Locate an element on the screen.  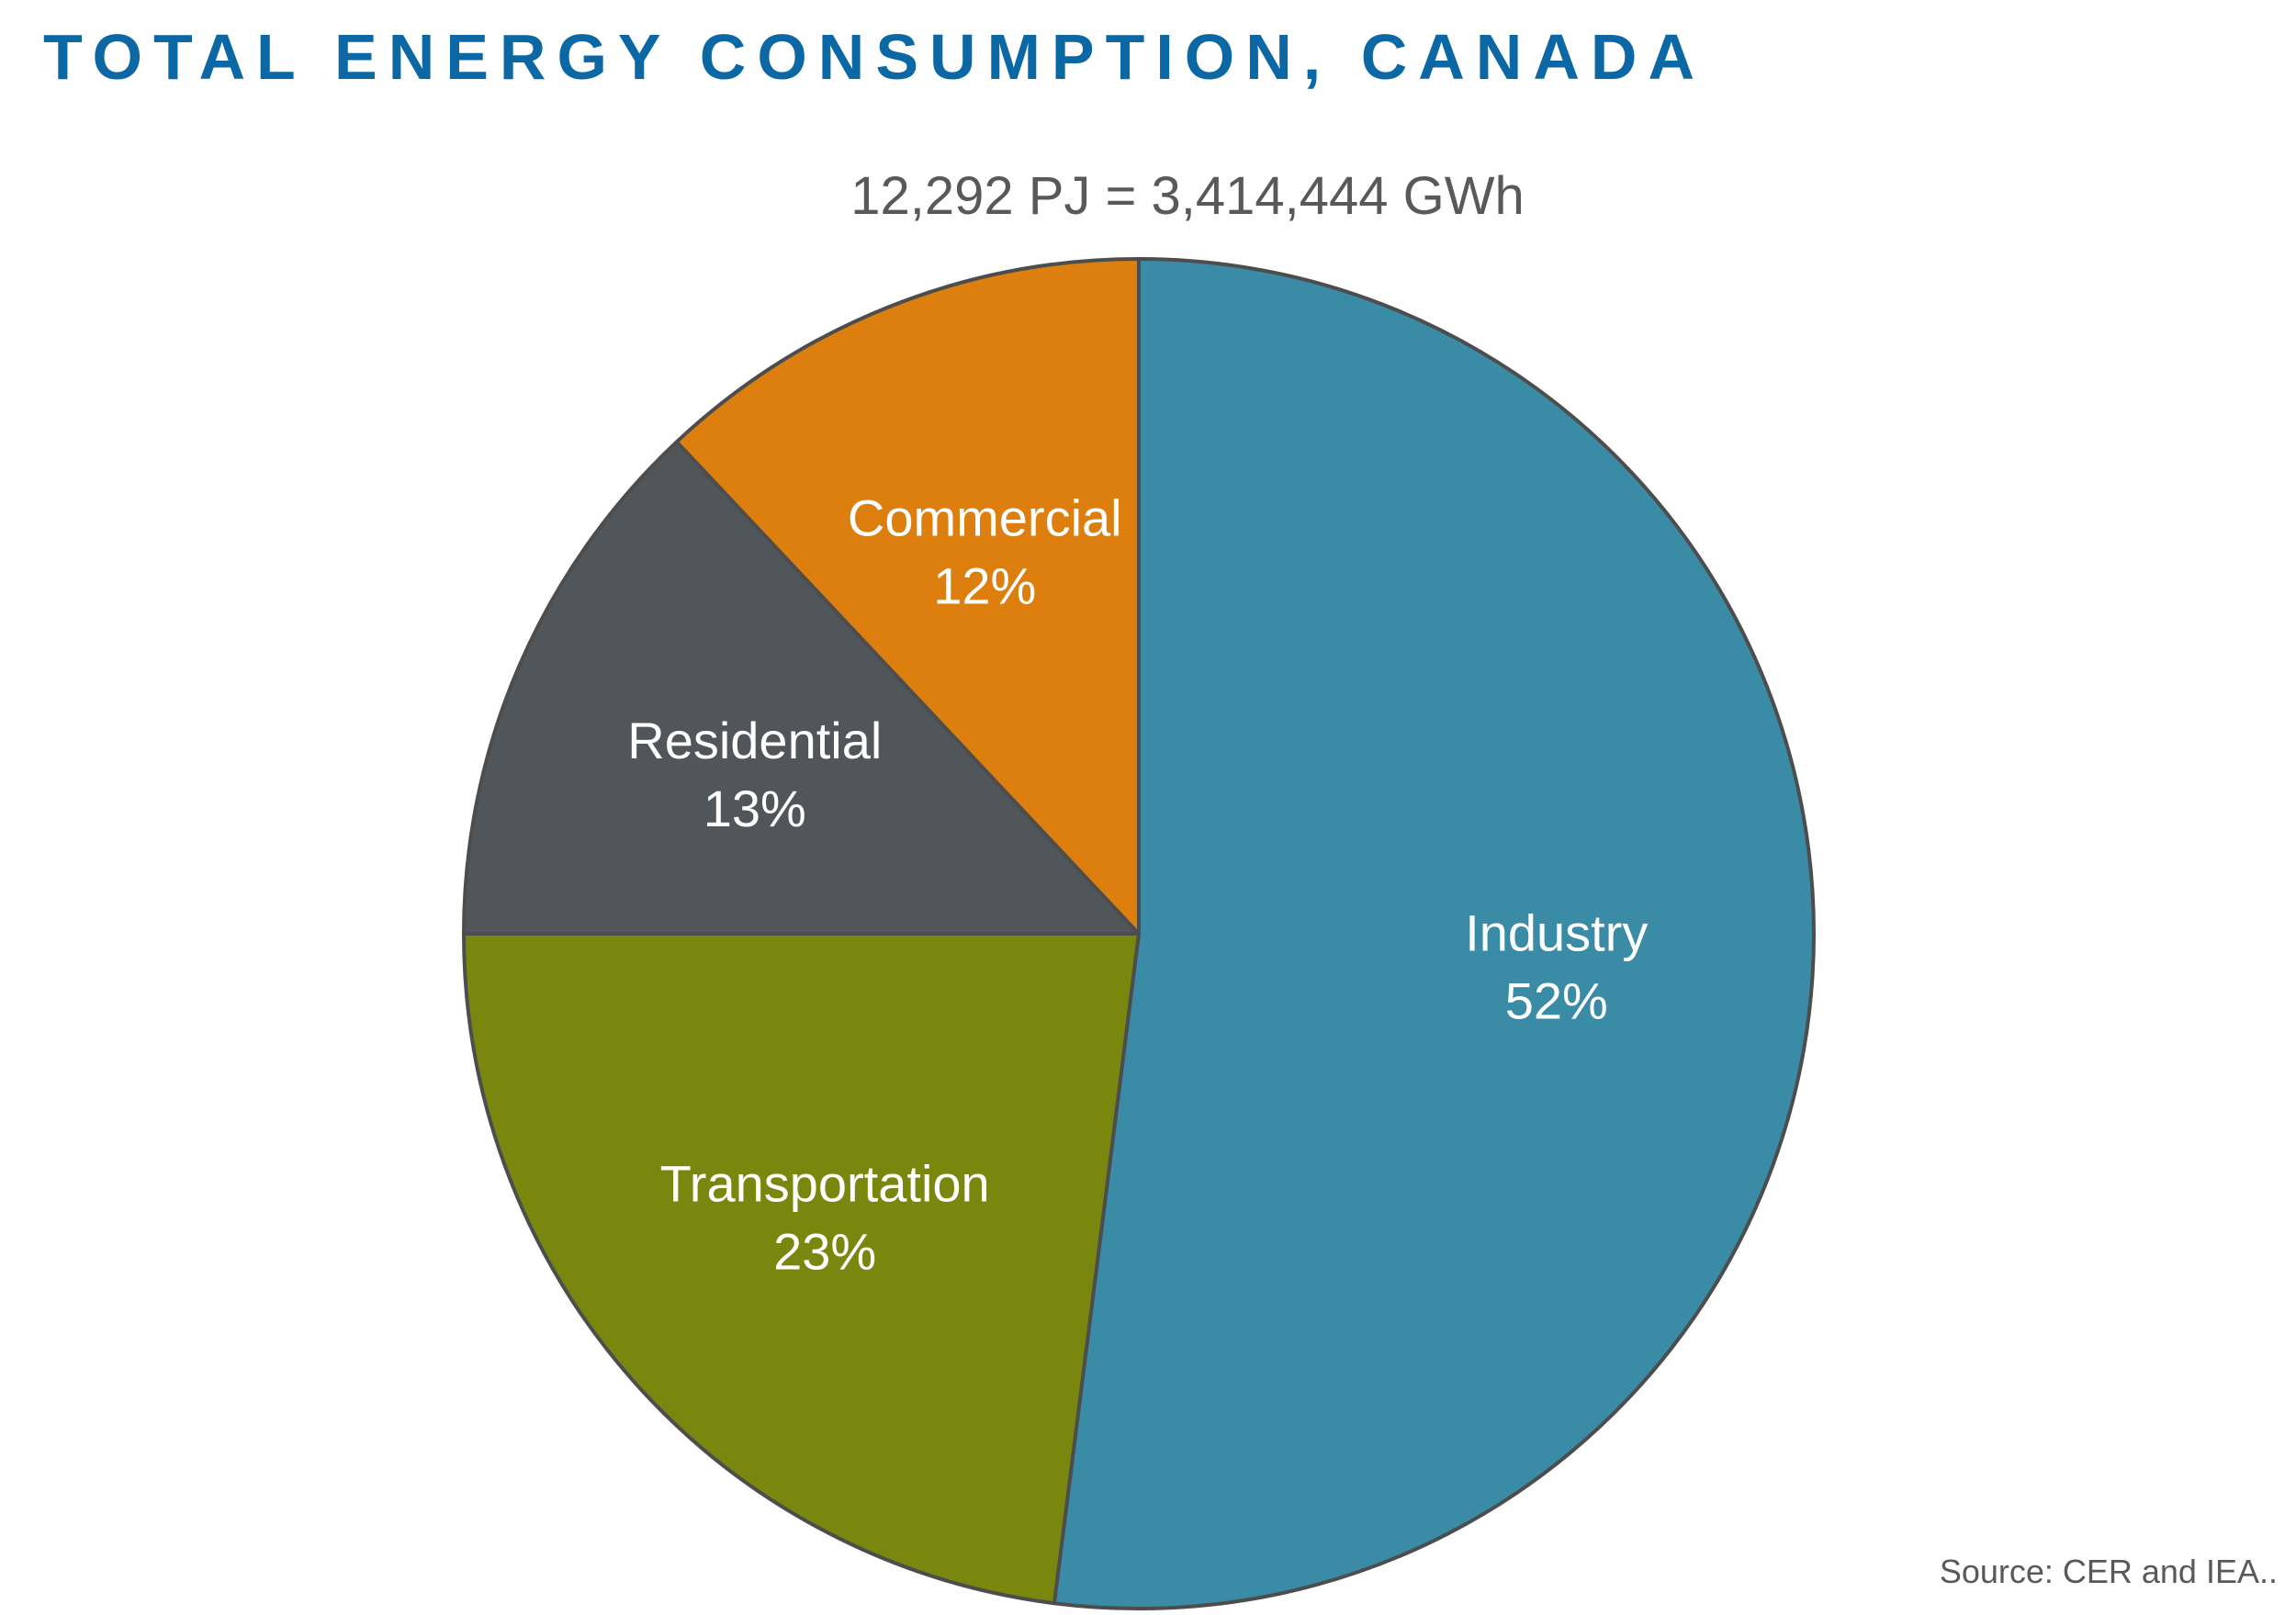
pie-label-residential-value: 13% is located at coordinates (754, 808).